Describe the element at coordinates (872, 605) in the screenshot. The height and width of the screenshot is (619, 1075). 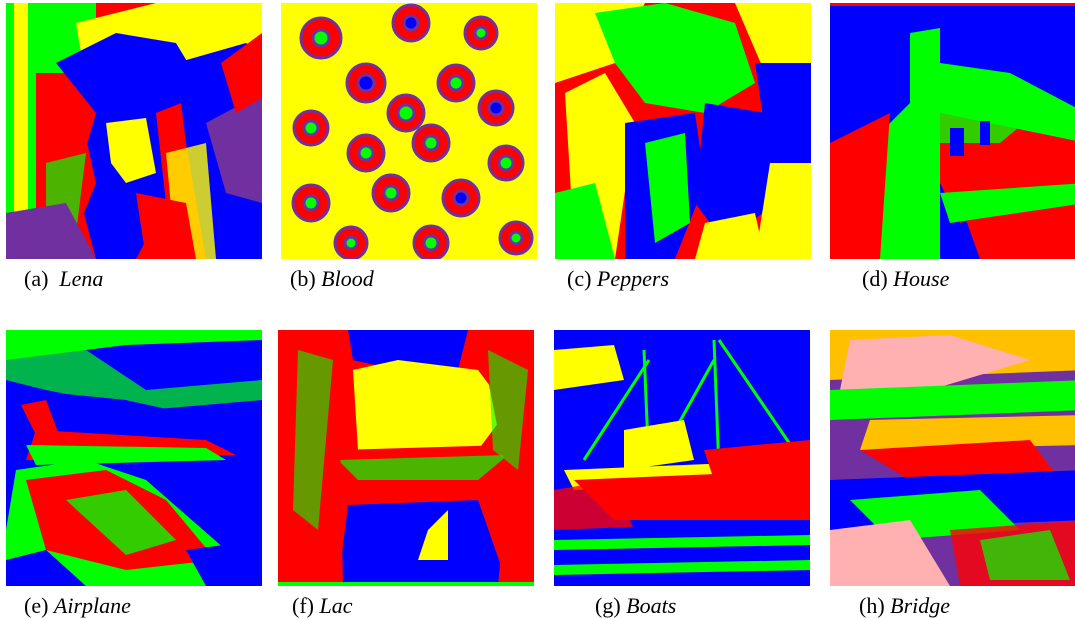
I see `caption-label: (h)` at that location.